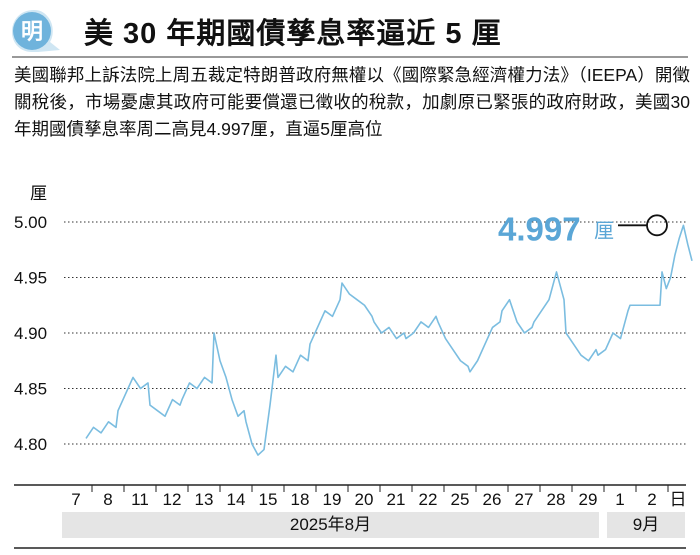 This screenshot has height=555, width=700. I want to click on x-tick-label: 15, so click(268, 499).